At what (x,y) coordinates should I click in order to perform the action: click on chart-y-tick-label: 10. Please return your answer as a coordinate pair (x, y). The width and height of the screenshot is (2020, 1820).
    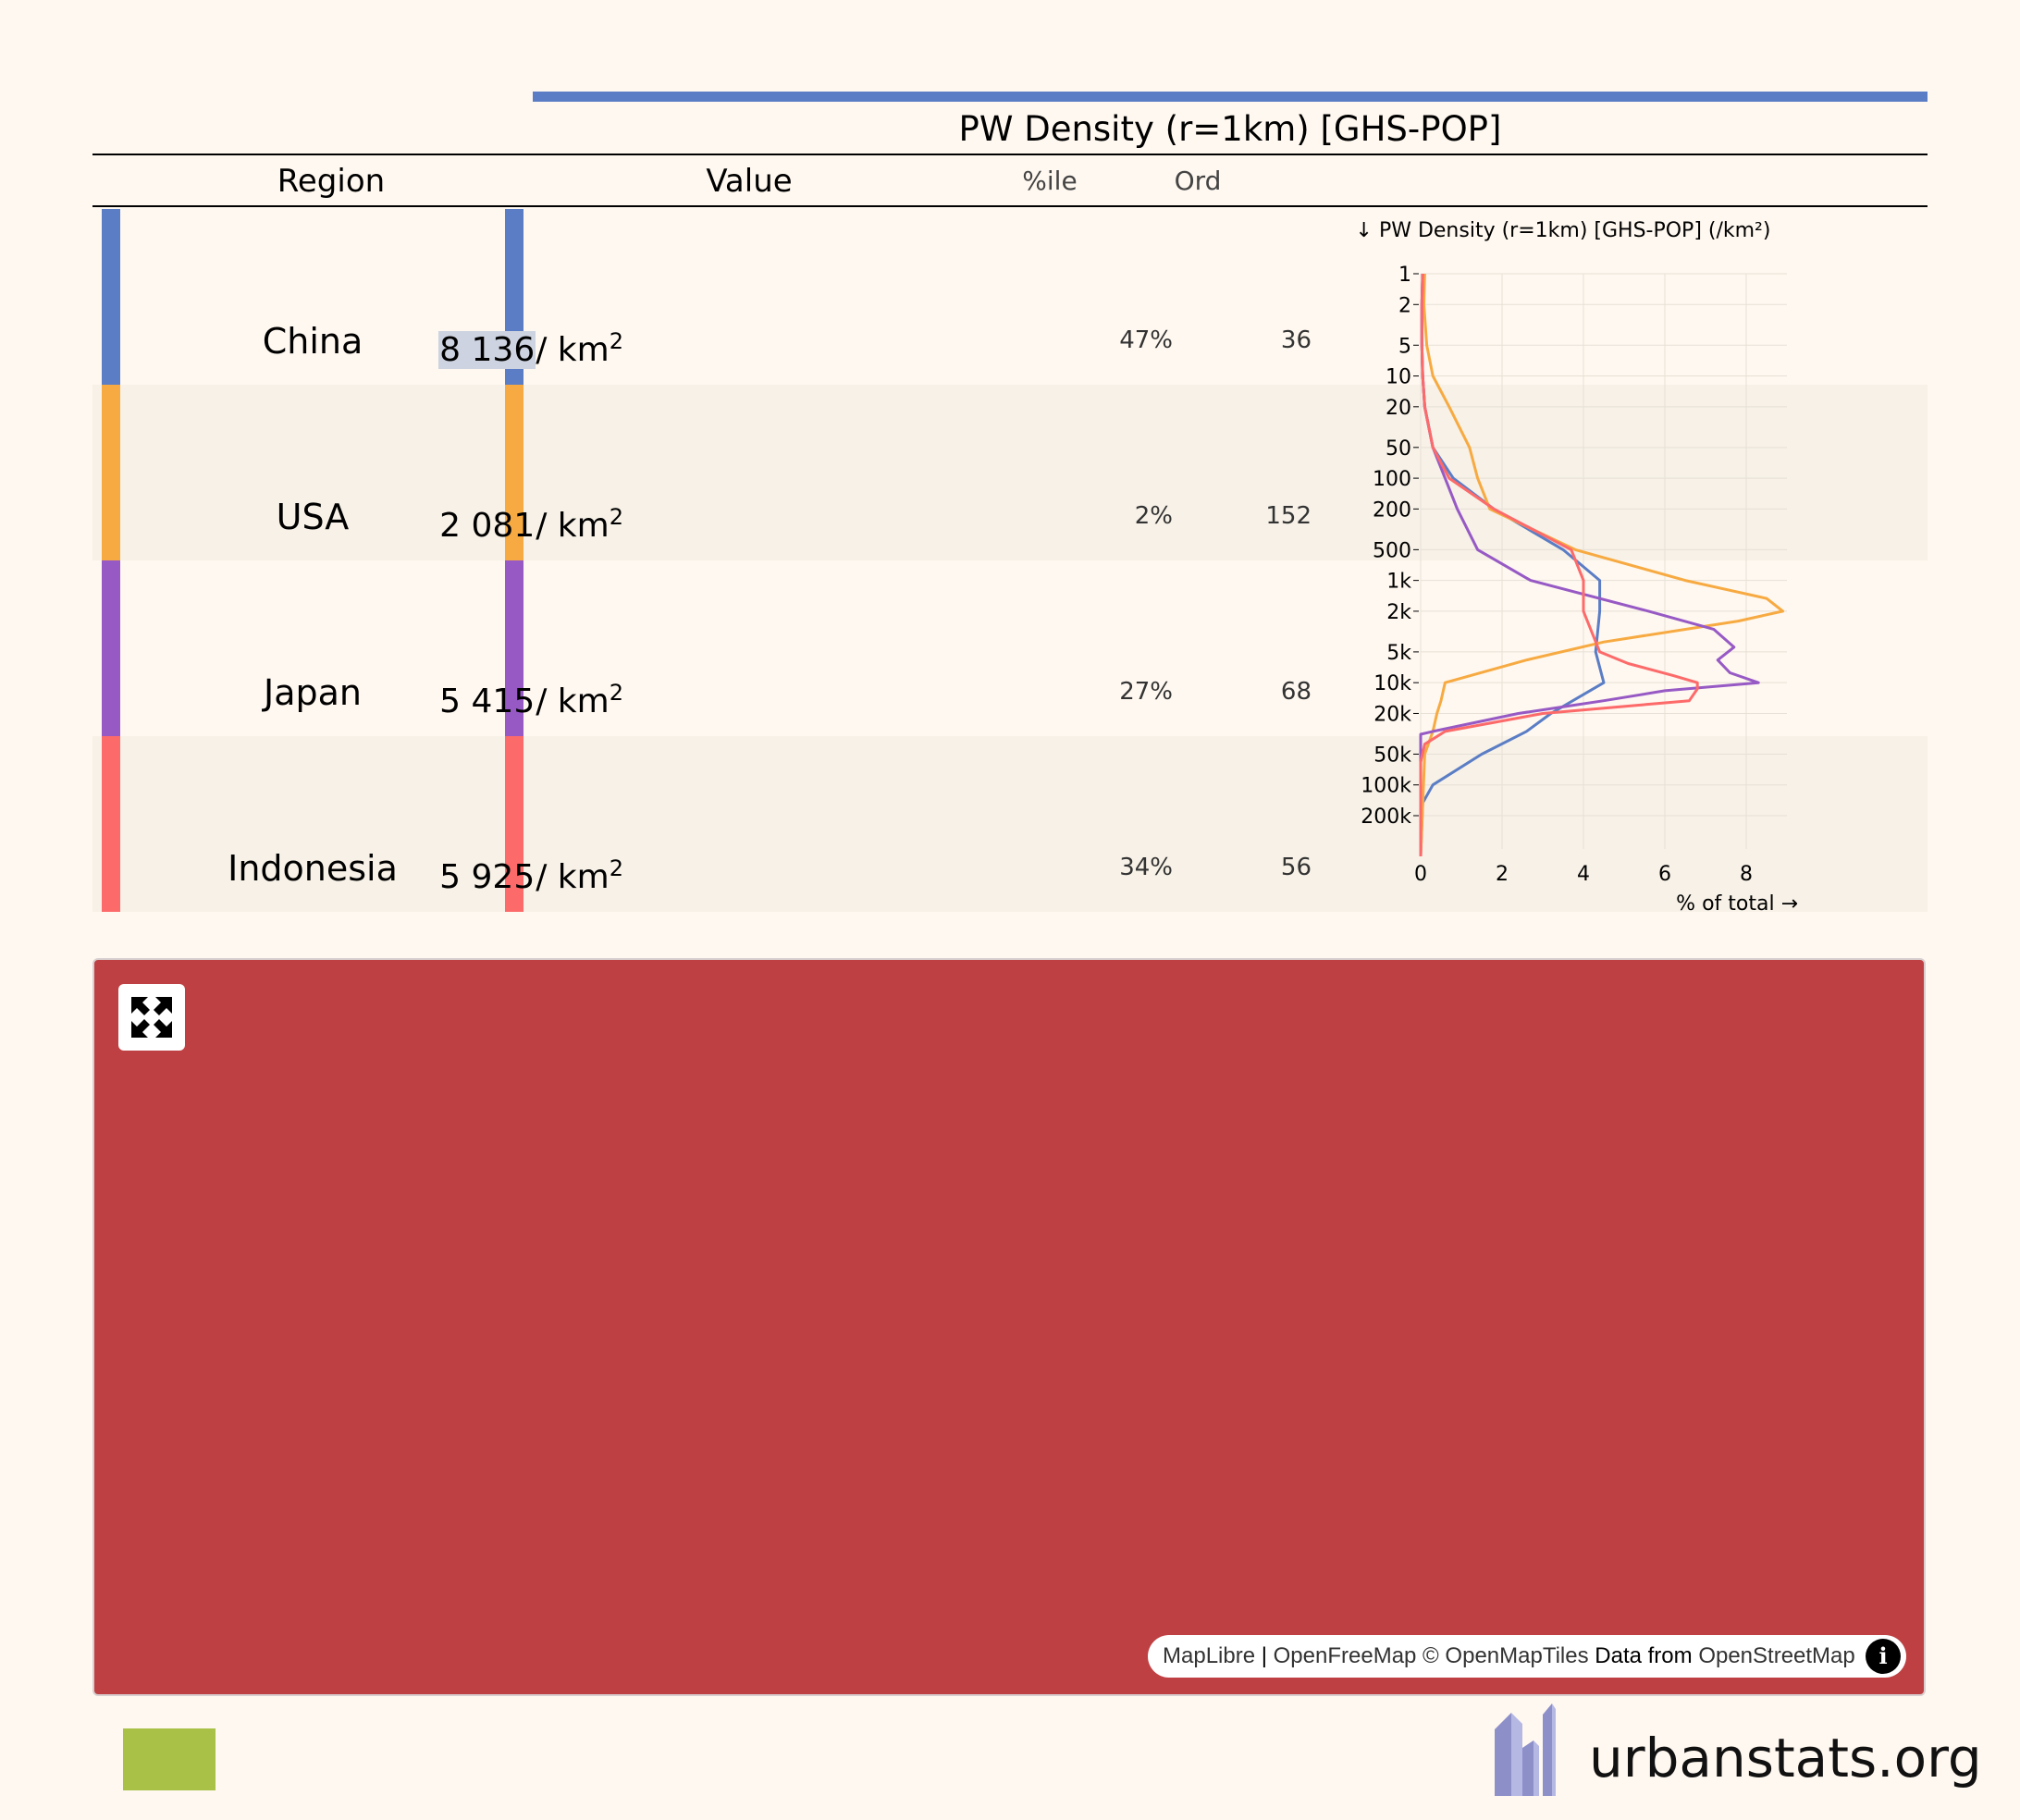
    Looking at the image, I should click on (1398, 377).